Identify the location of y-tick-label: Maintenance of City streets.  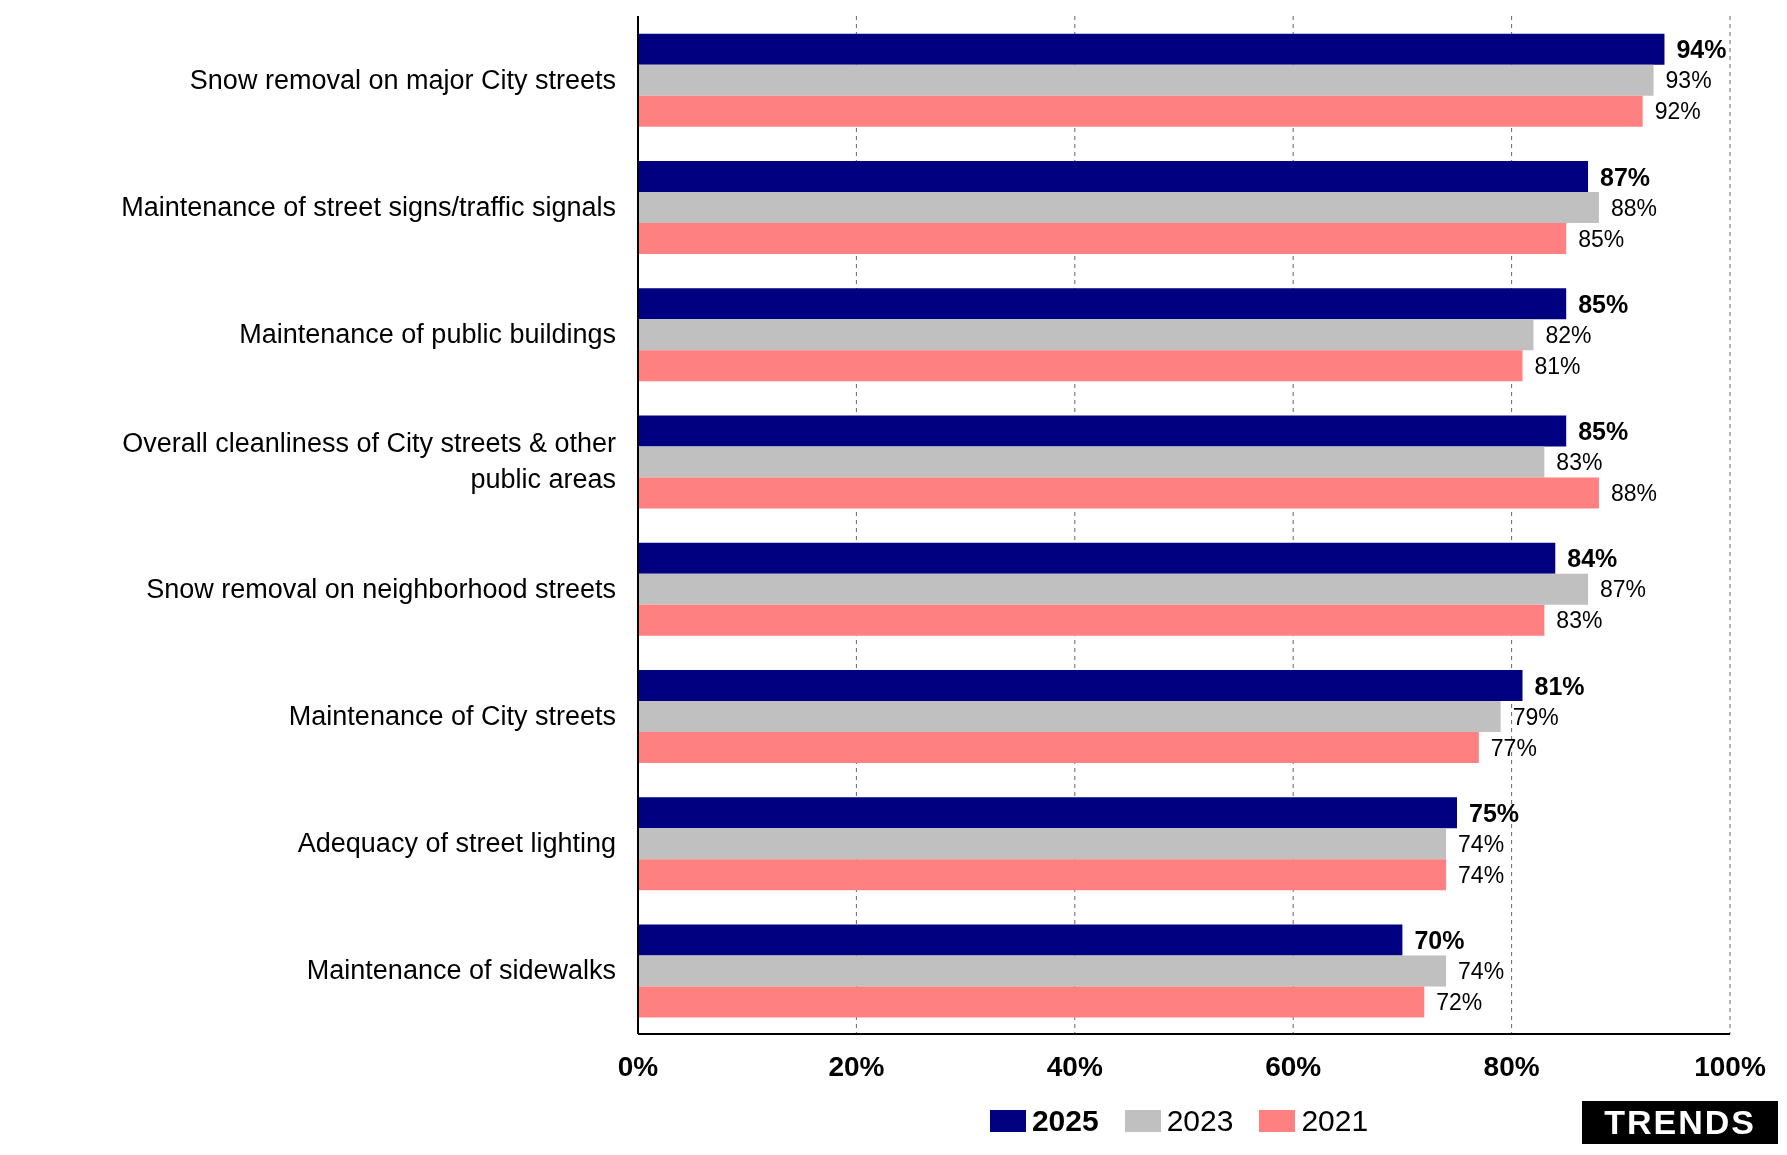
(452, 715).